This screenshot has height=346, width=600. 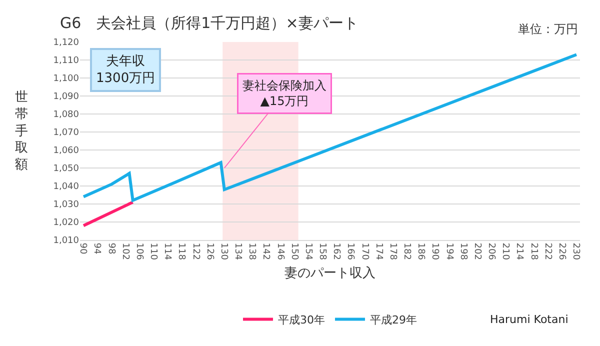 I want to click on x-tick-label: 178, so click(x=392, y=251).